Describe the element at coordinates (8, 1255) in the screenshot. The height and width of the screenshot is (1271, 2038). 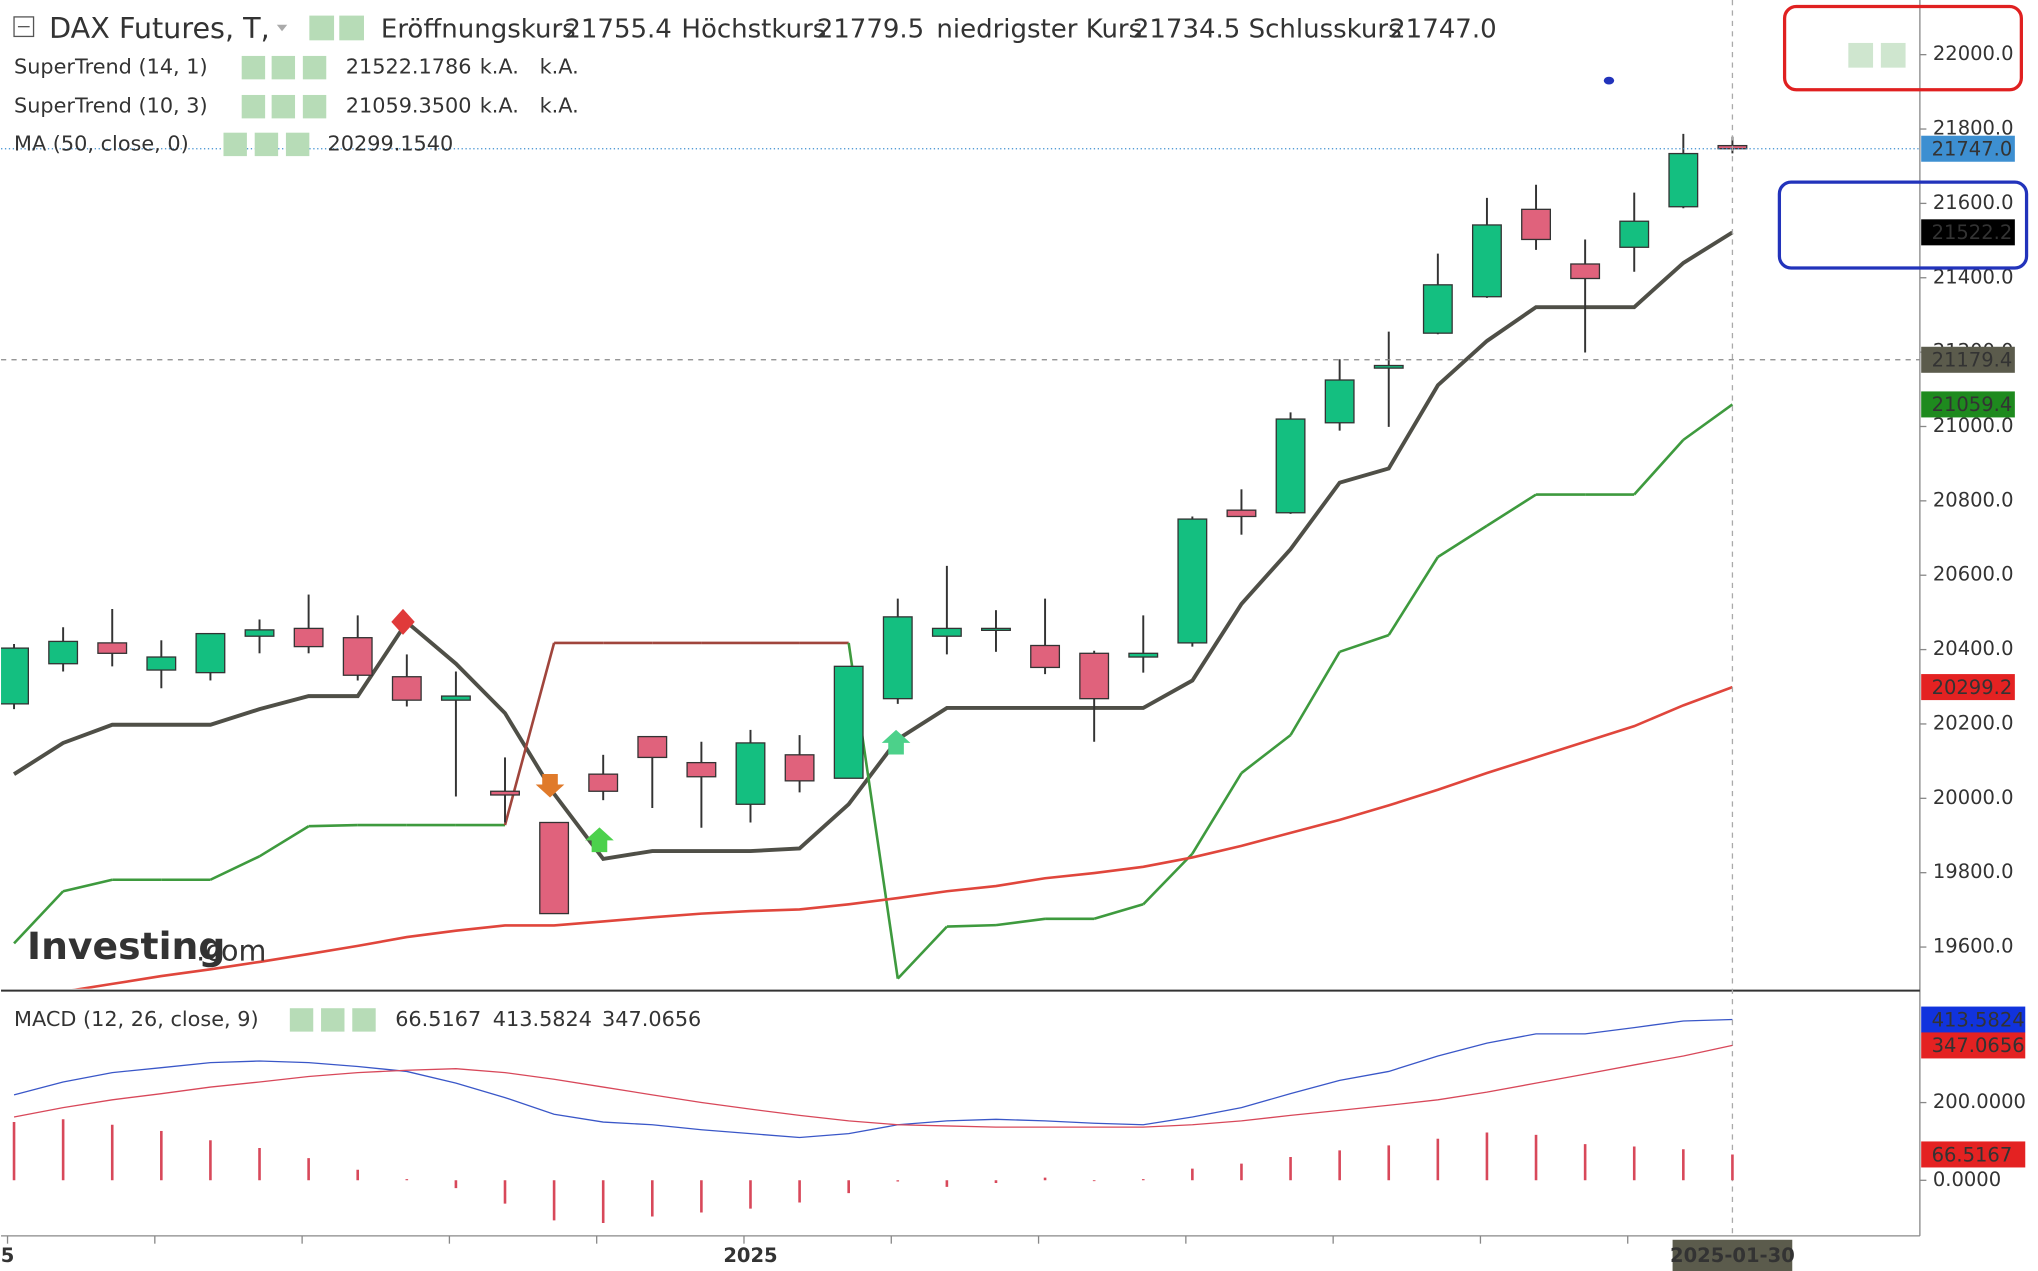
I see `x-tick-label: 5` at that location.